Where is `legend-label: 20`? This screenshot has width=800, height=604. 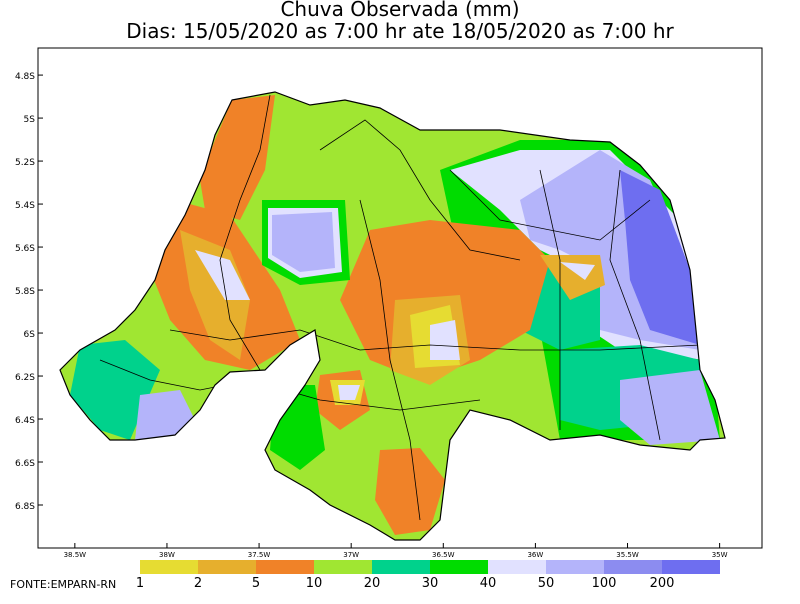 legend-label: 20 is located at coordinates (372, 583).